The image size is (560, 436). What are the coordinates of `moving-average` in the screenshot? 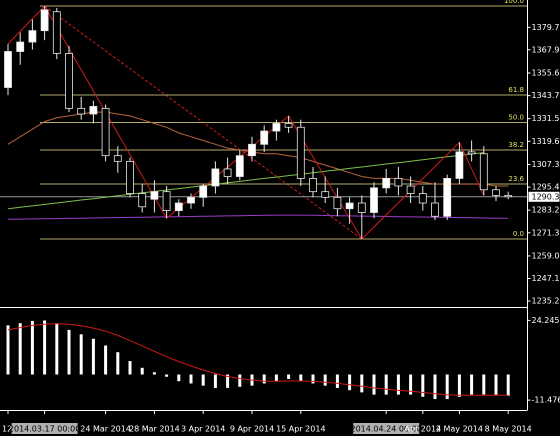 It's located at (245, 181).